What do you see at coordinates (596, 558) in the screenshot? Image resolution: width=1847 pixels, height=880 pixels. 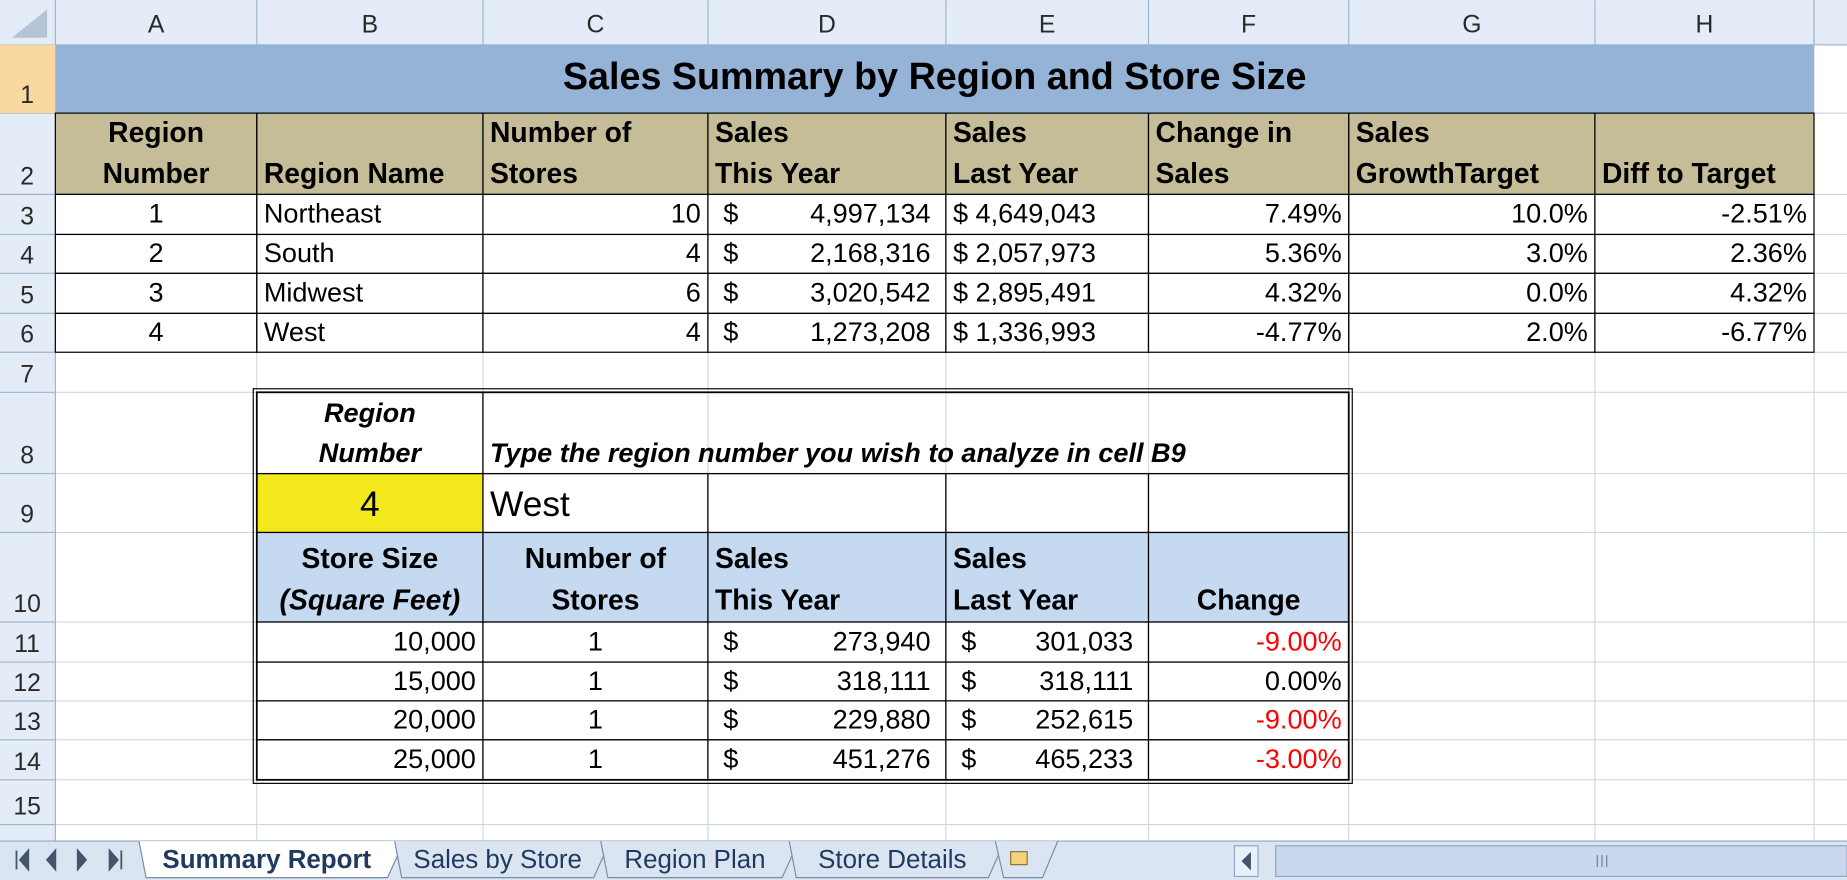 I see `column-title: Number of` at bounding box center [596, 558].